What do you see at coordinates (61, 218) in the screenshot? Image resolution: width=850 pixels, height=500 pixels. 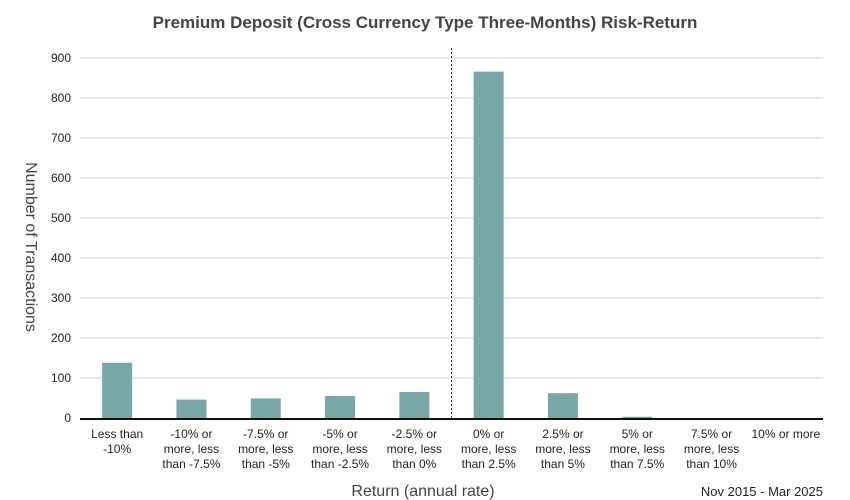 I see `y-tick-label: 500` at bounding box center [61, 218].